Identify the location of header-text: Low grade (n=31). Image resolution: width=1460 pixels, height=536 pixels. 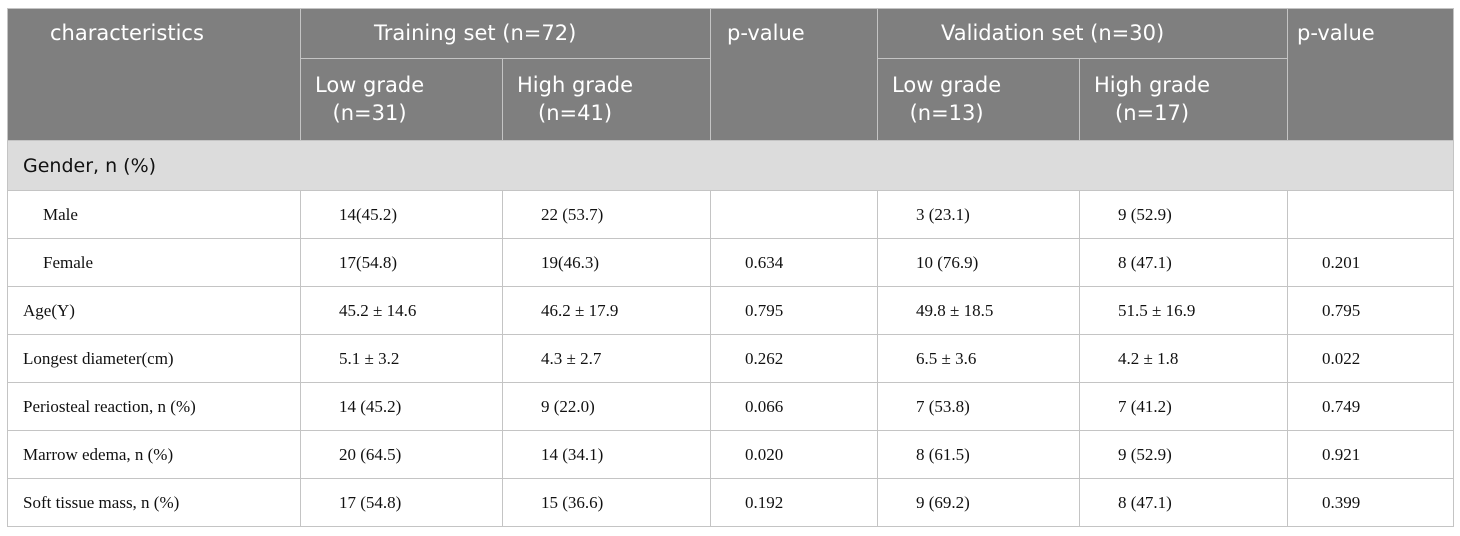
(369, 99).